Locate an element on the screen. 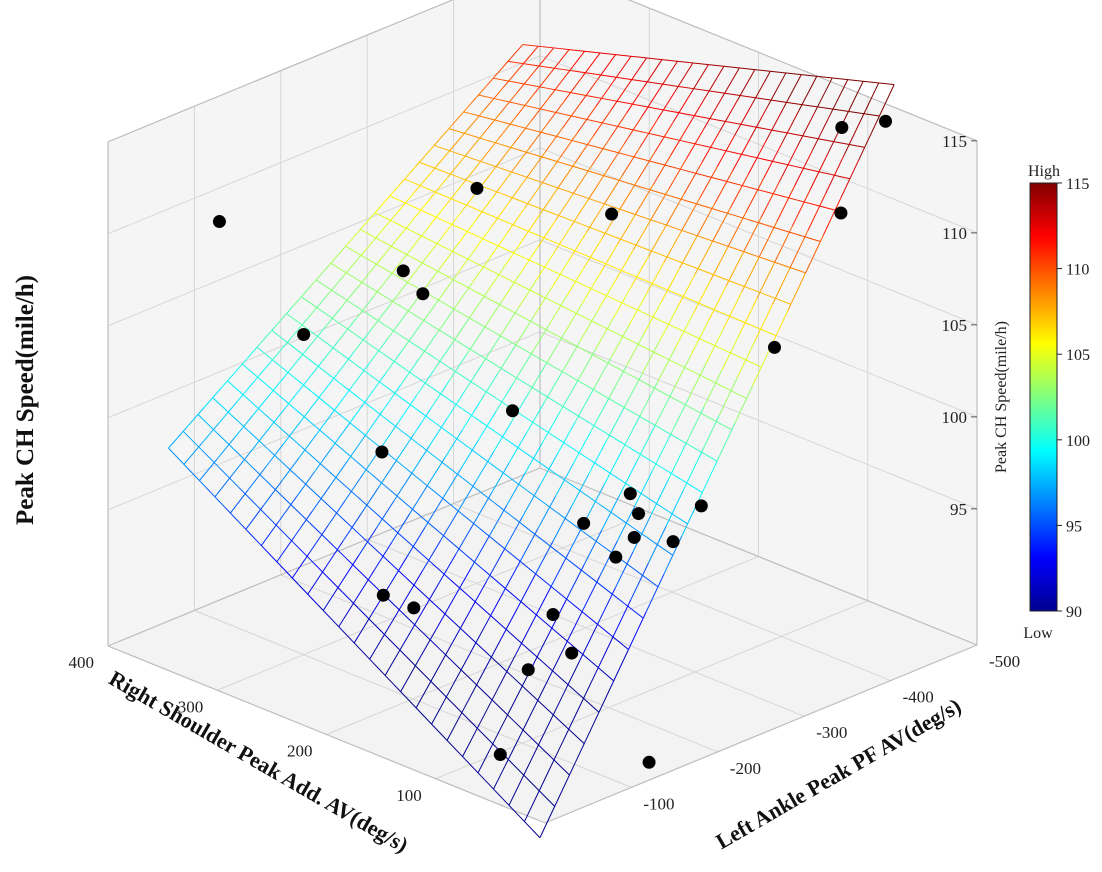 The width and height of the screenshot is (1102, 872). colorbar-high-label: High is located at coordinates (1044, 171).